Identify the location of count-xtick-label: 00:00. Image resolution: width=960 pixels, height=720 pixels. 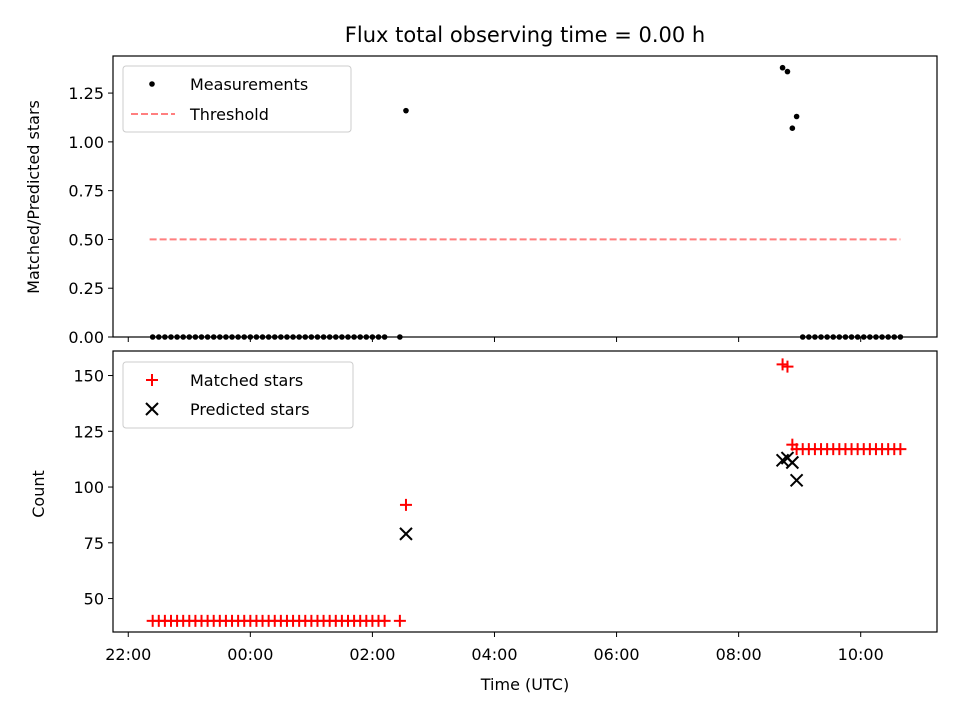
(250, 654).